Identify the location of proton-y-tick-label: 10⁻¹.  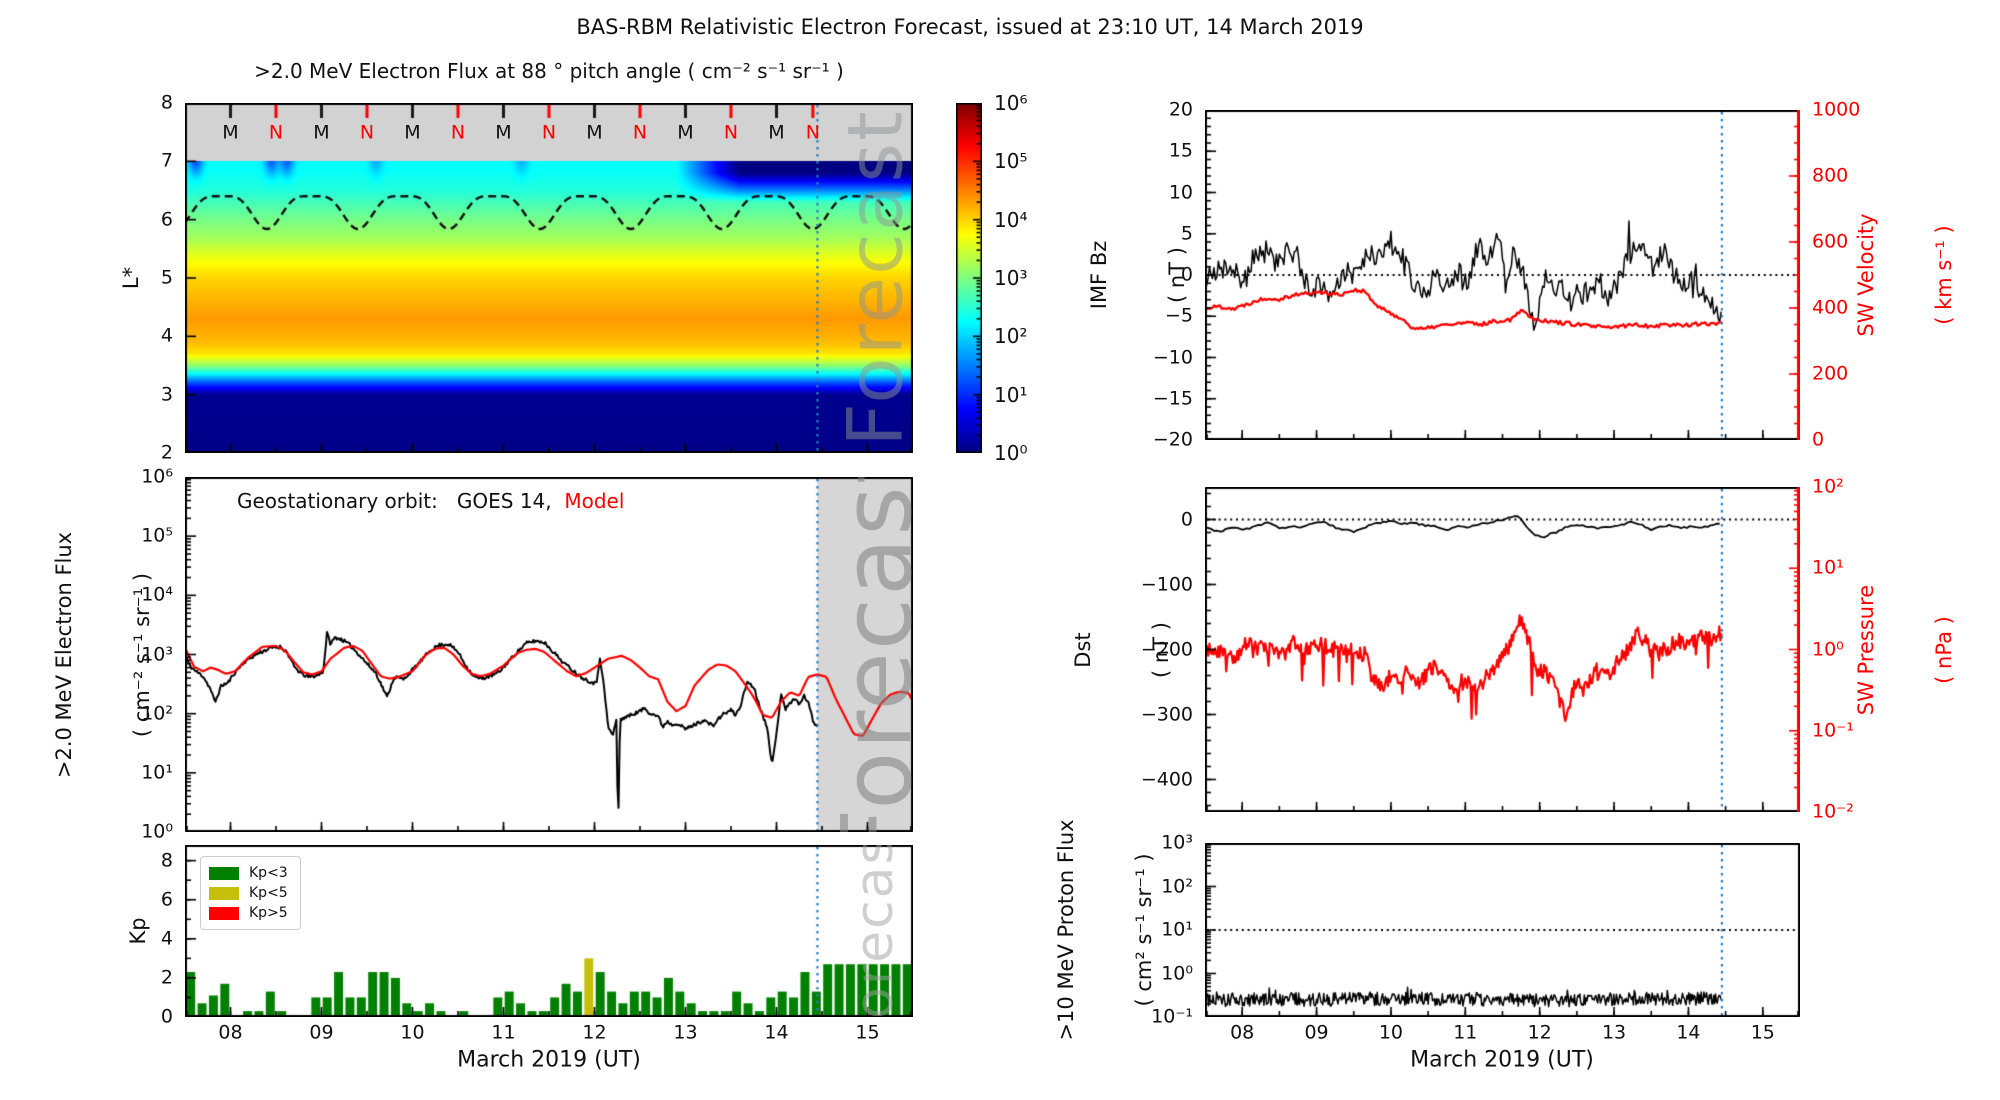
(1172, 1016).